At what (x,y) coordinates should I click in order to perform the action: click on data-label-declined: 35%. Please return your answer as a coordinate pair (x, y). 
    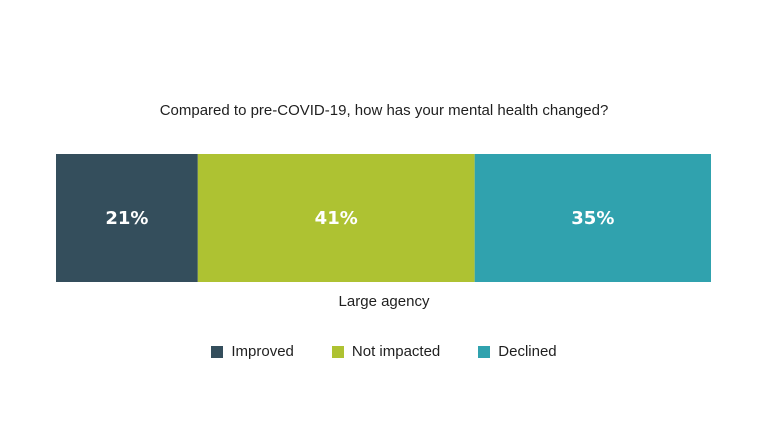
    Looking at the image, I should click on (592, 218).